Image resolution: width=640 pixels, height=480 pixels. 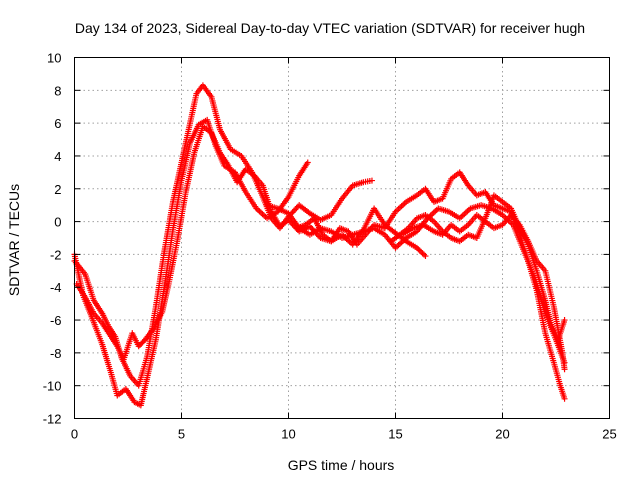 What do you see at coordinates (57, 90) in the screenshot?
I see `y-tick-label: 8` at bounding box center [57, 90].